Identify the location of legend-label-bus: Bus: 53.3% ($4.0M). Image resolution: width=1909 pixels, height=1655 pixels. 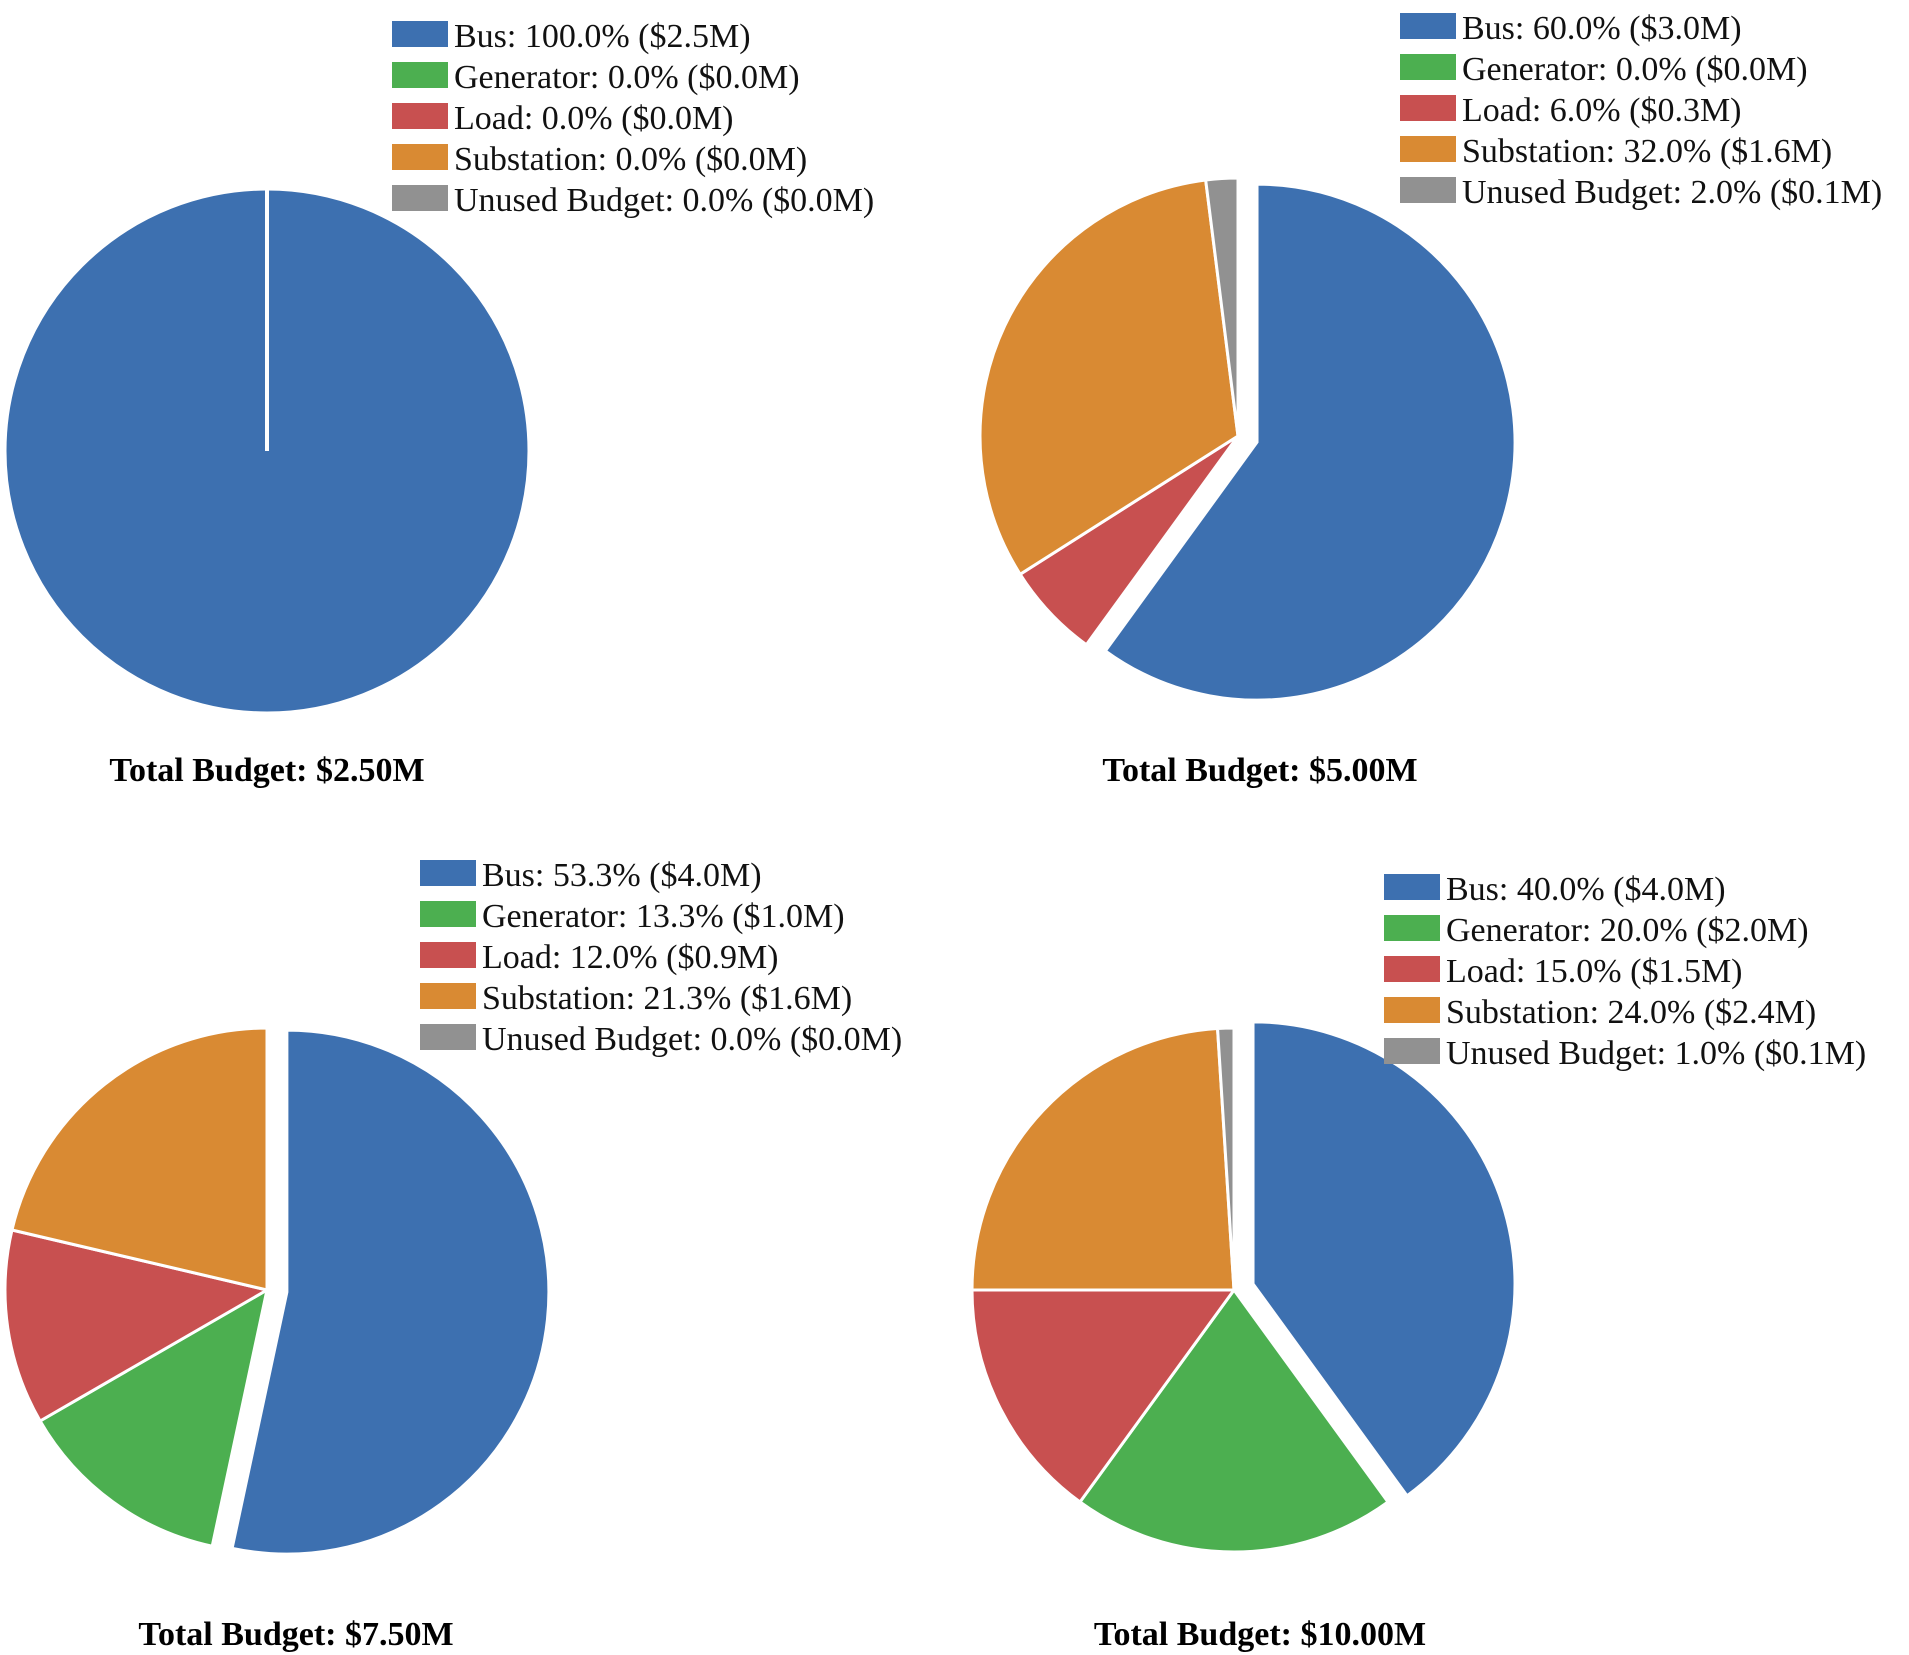
(622, 875).